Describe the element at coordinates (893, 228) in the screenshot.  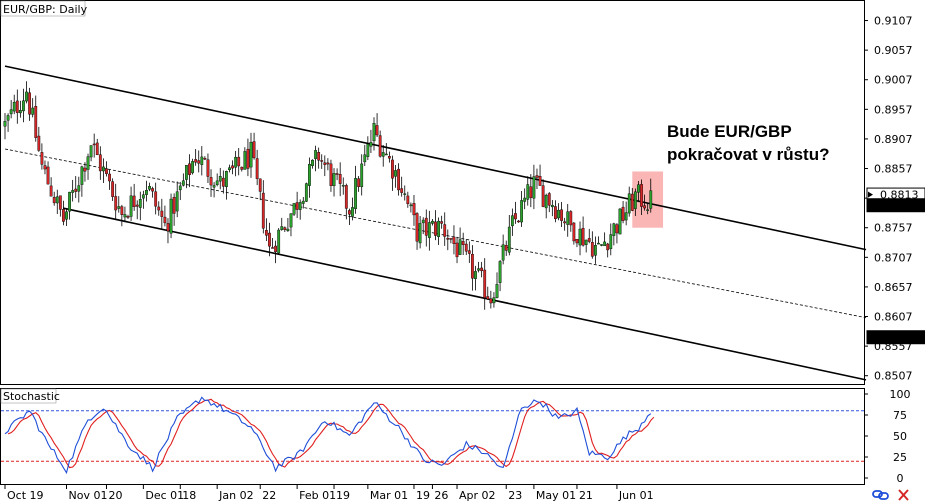
I see `price-tick-label: 0.8757` at that location.